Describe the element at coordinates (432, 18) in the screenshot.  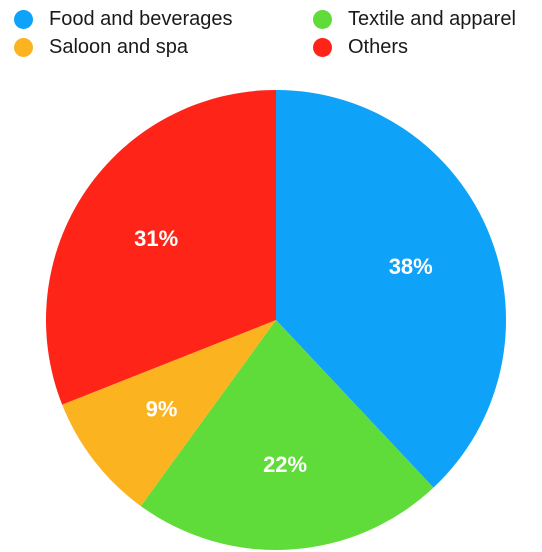
I see `legend-label-textile-and-apparel: Textile and apparel` at that location.